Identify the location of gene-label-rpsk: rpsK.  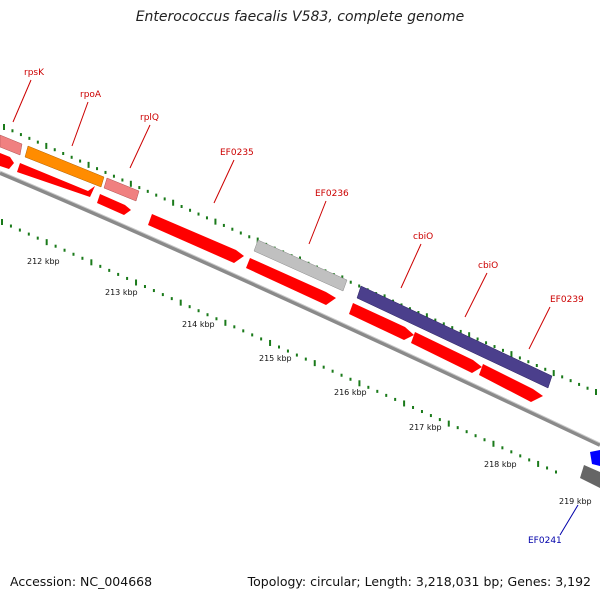
(34, 73).